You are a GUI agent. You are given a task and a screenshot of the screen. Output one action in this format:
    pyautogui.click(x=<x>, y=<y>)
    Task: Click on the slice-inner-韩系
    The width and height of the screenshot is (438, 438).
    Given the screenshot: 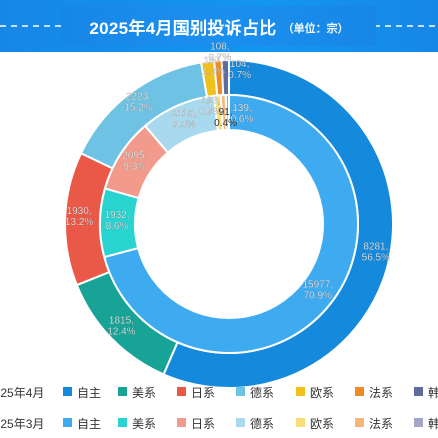 What is the action you would take?
    pyautogui.click(x=227, y=112)
    